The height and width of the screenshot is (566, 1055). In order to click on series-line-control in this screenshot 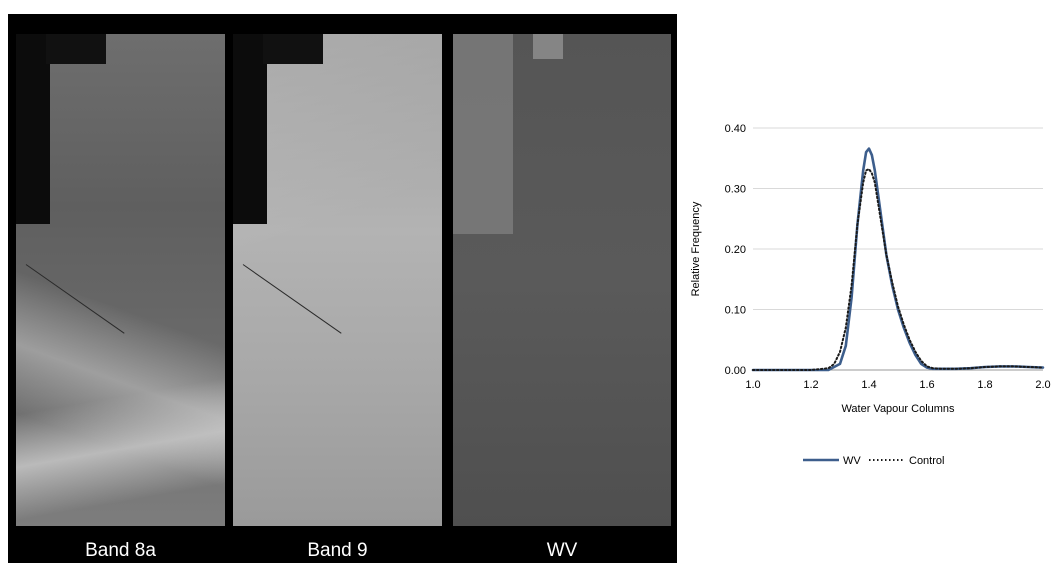, I will do `click(898, 269)`.